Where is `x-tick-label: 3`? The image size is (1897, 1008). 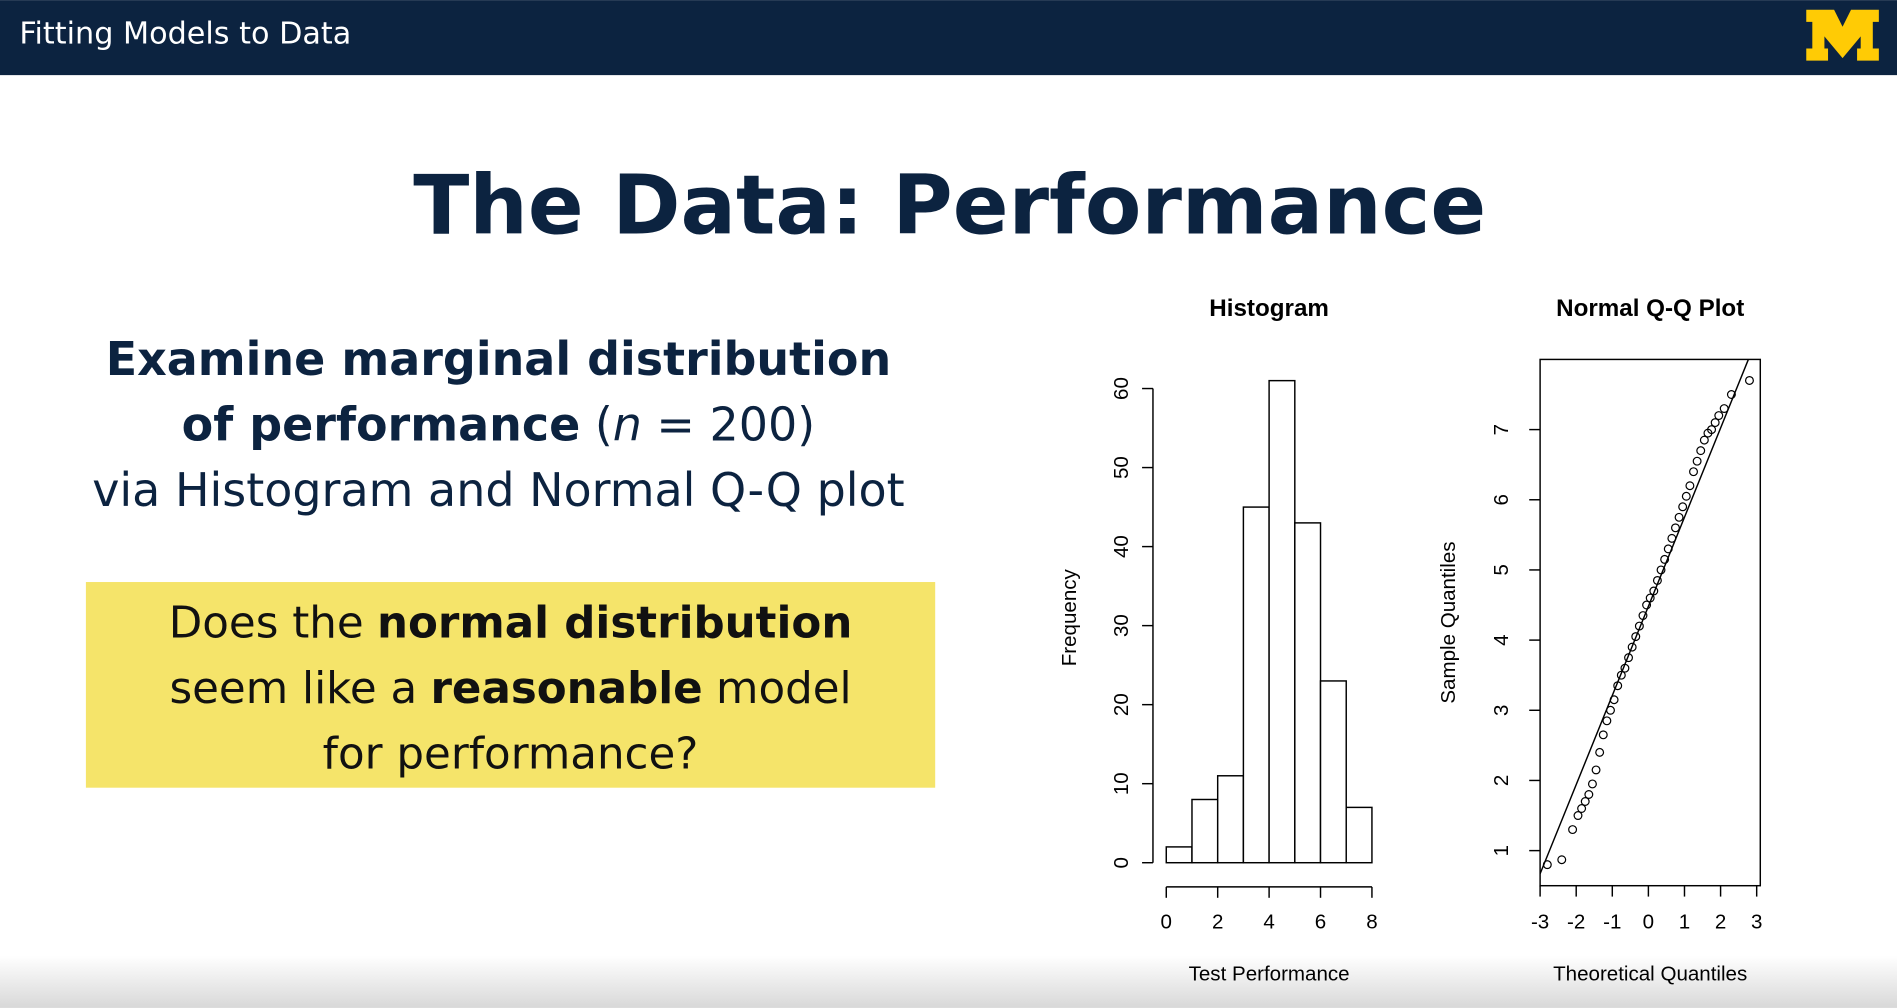 x-tick-label: 3 is located at coordinates (1756, 922).